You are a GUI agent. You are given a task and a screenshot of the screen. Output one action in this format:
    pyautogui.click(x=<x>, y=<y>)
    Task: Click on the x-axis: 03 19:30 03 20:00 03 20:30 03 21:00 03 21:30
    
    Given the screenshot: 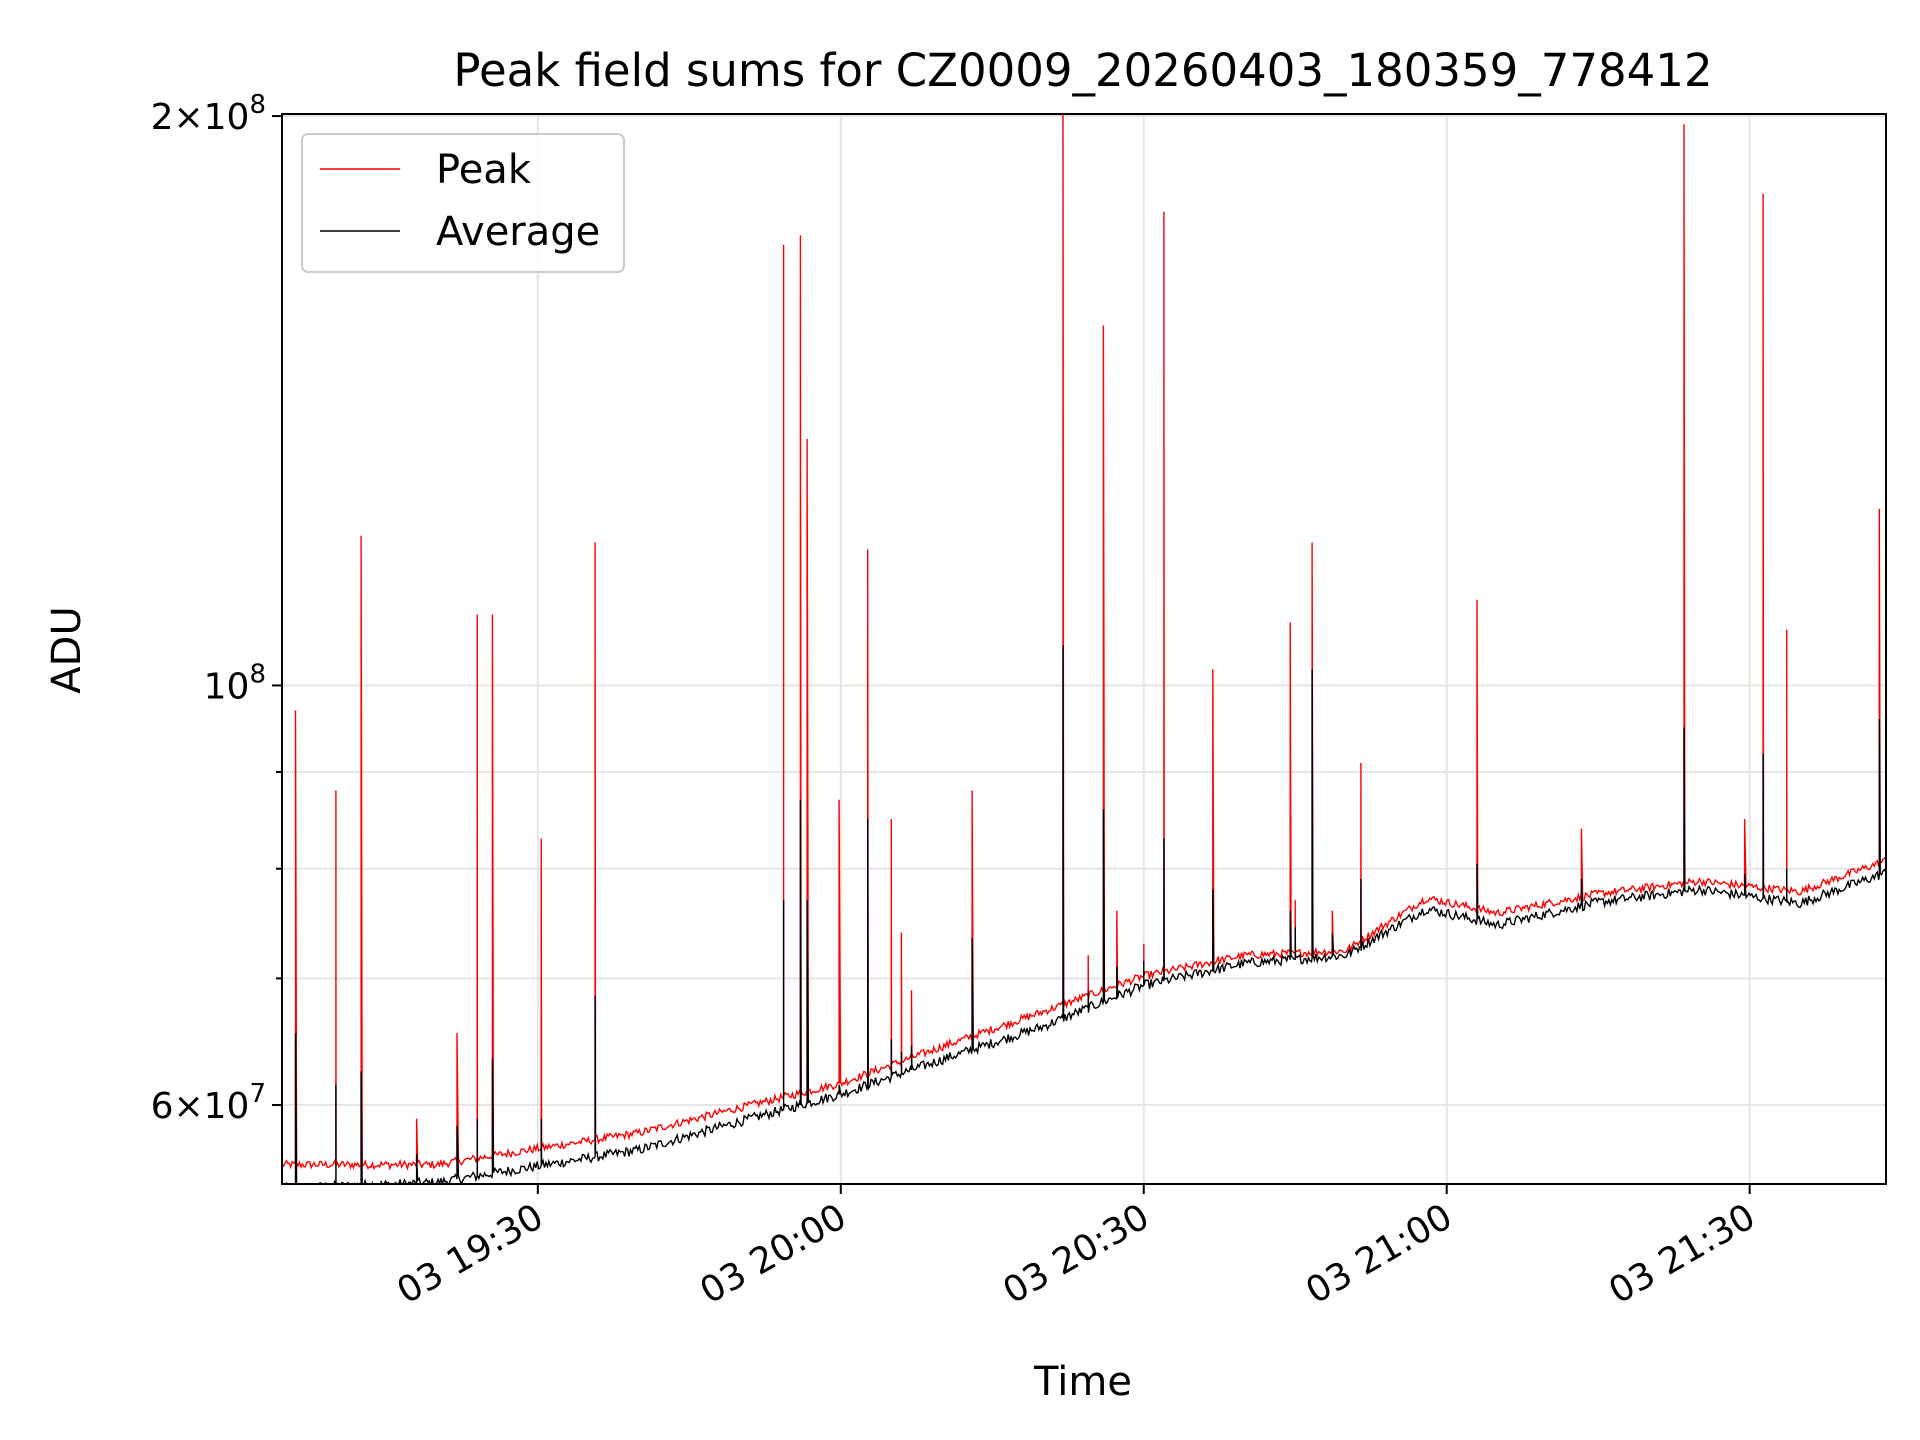 What is the action you would take?
    pyautogui.click(x=1076, y=1248)
    